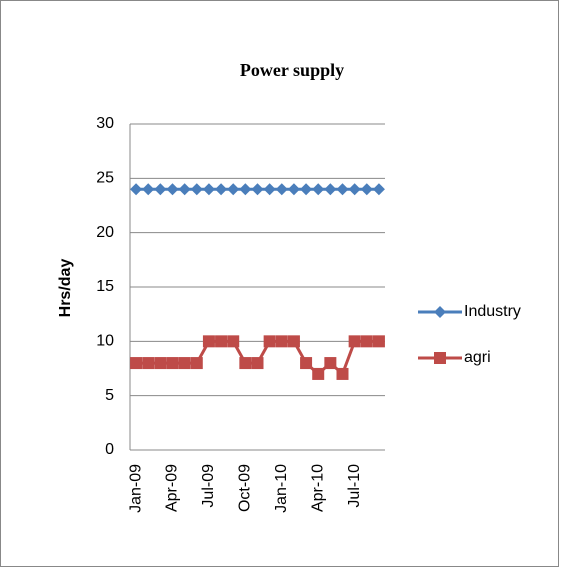  I want to click on x-tick-label: Apr-09, so click(172, 488).